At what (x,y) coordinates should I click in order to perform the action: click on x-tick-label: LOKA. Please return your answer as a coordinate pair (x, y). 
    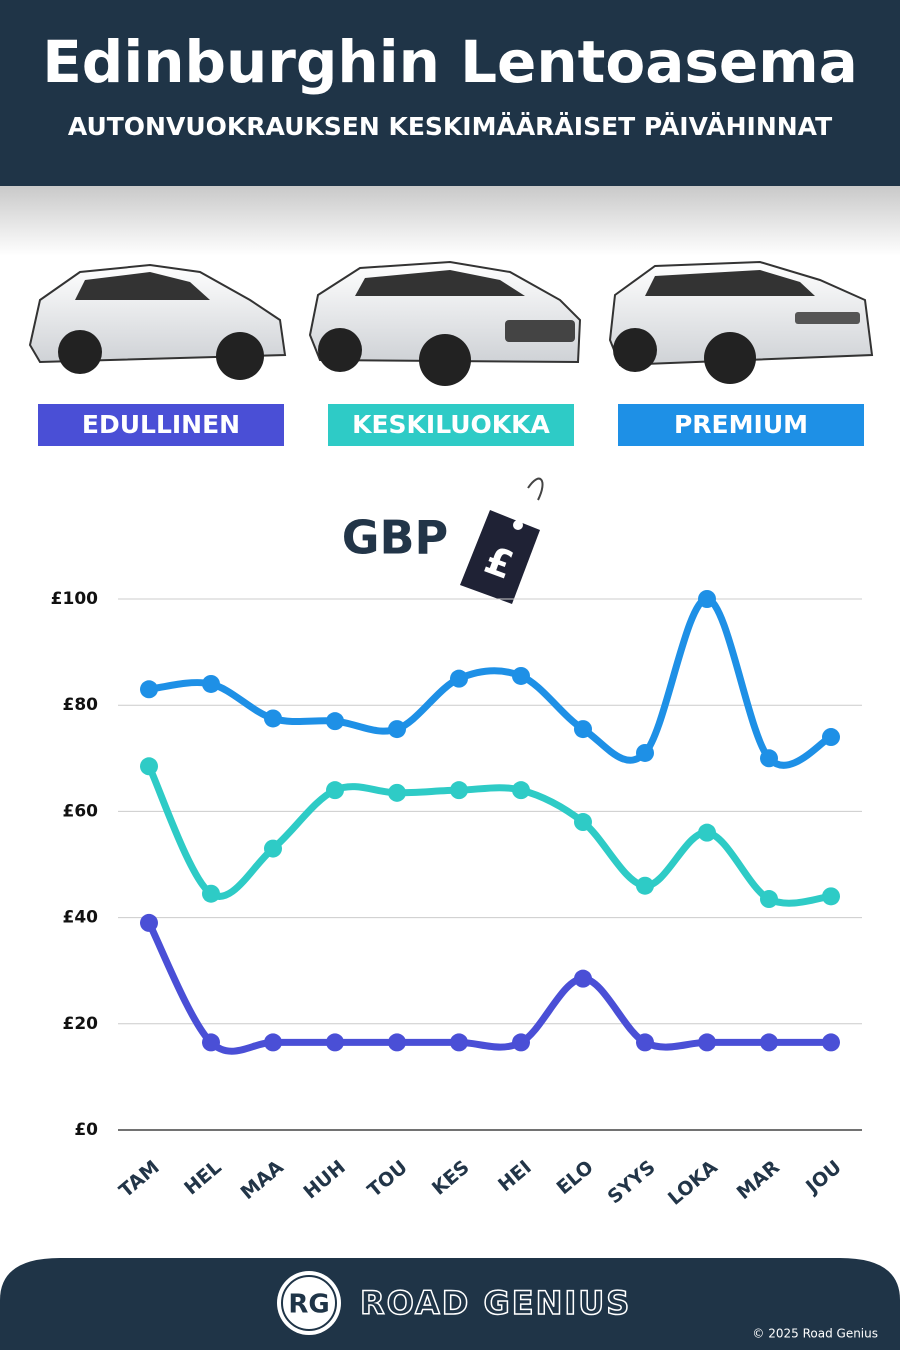
    Looking at the image, I should click on (693, 1183).